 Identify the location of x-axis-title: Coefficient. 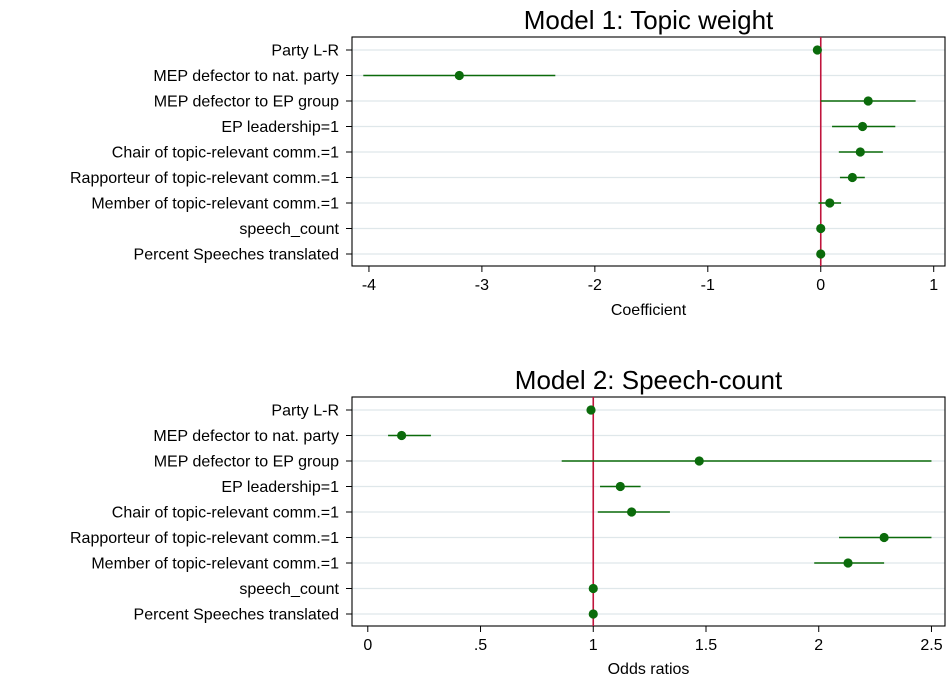
(649, 310).